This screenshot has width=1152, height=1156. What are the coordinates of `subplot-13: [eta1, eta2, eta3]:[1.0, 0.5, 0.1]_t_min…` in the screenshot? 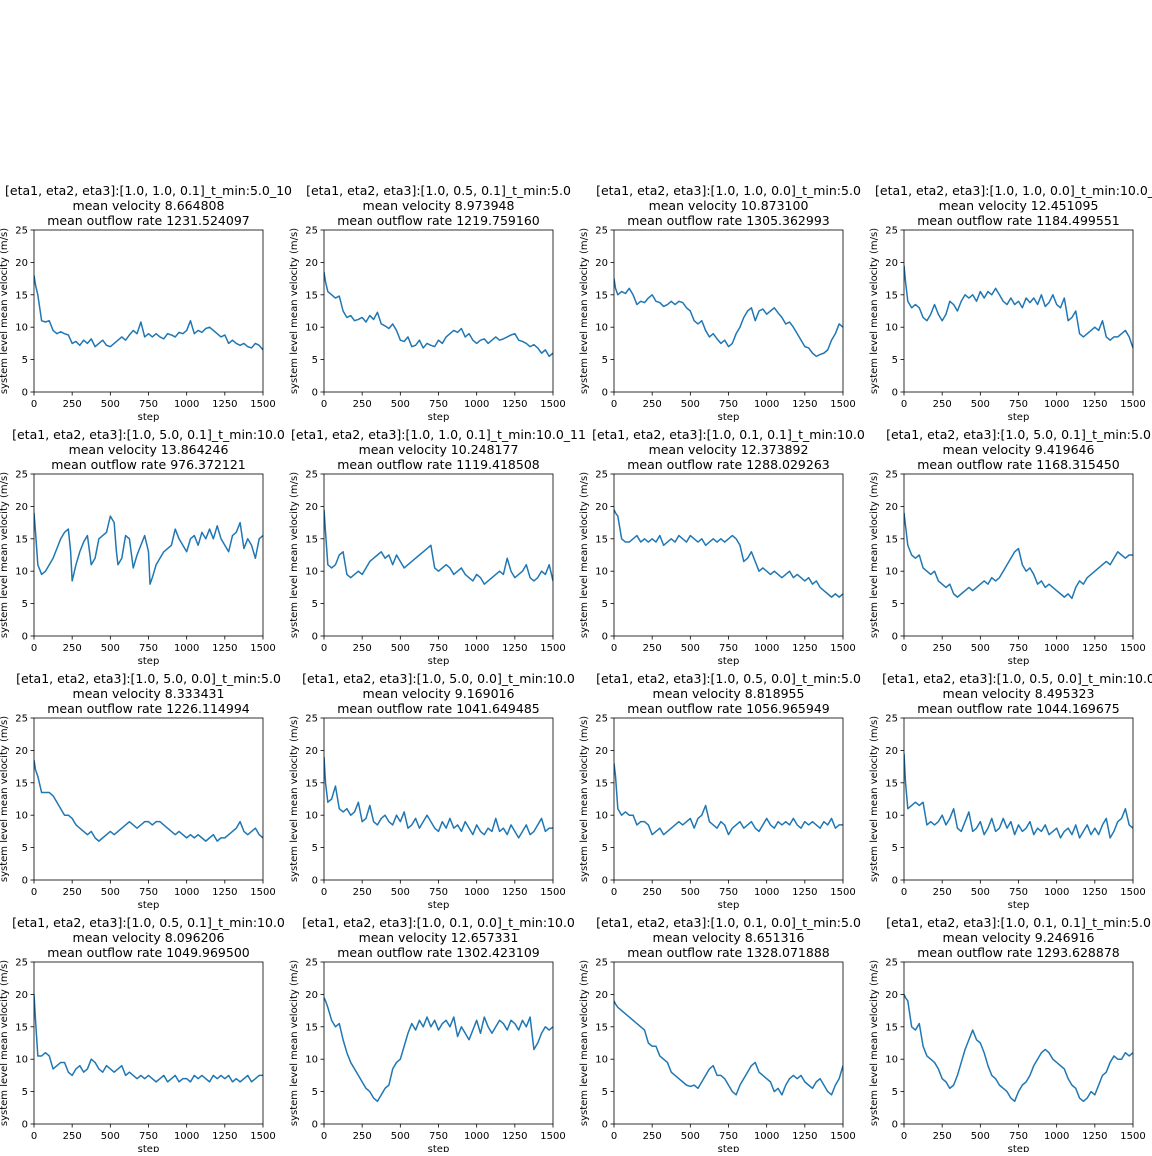 It's located at (142, 1035).